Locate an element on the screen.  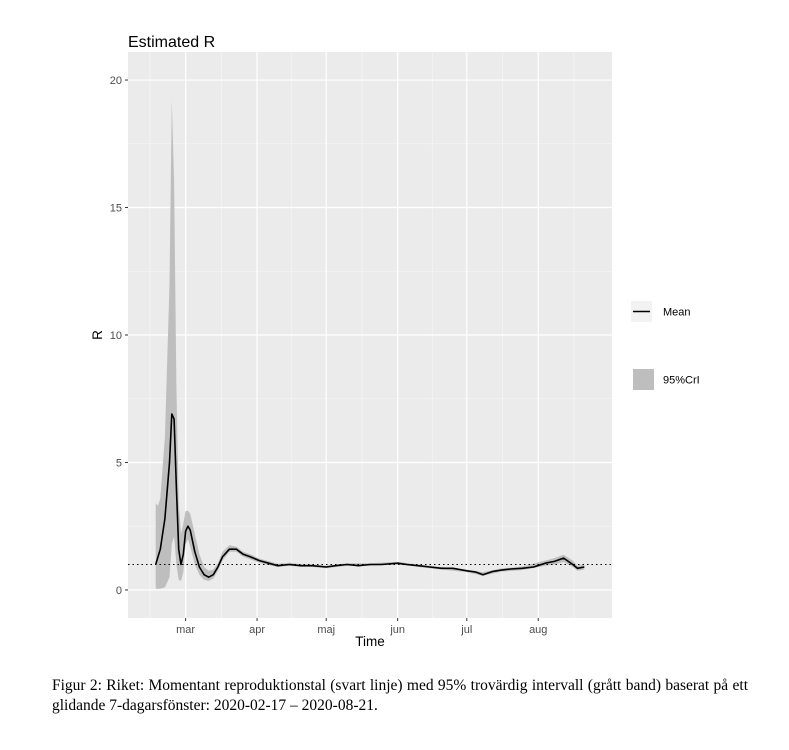
chart-title: Estimated R is located at coordinates (171, 42).